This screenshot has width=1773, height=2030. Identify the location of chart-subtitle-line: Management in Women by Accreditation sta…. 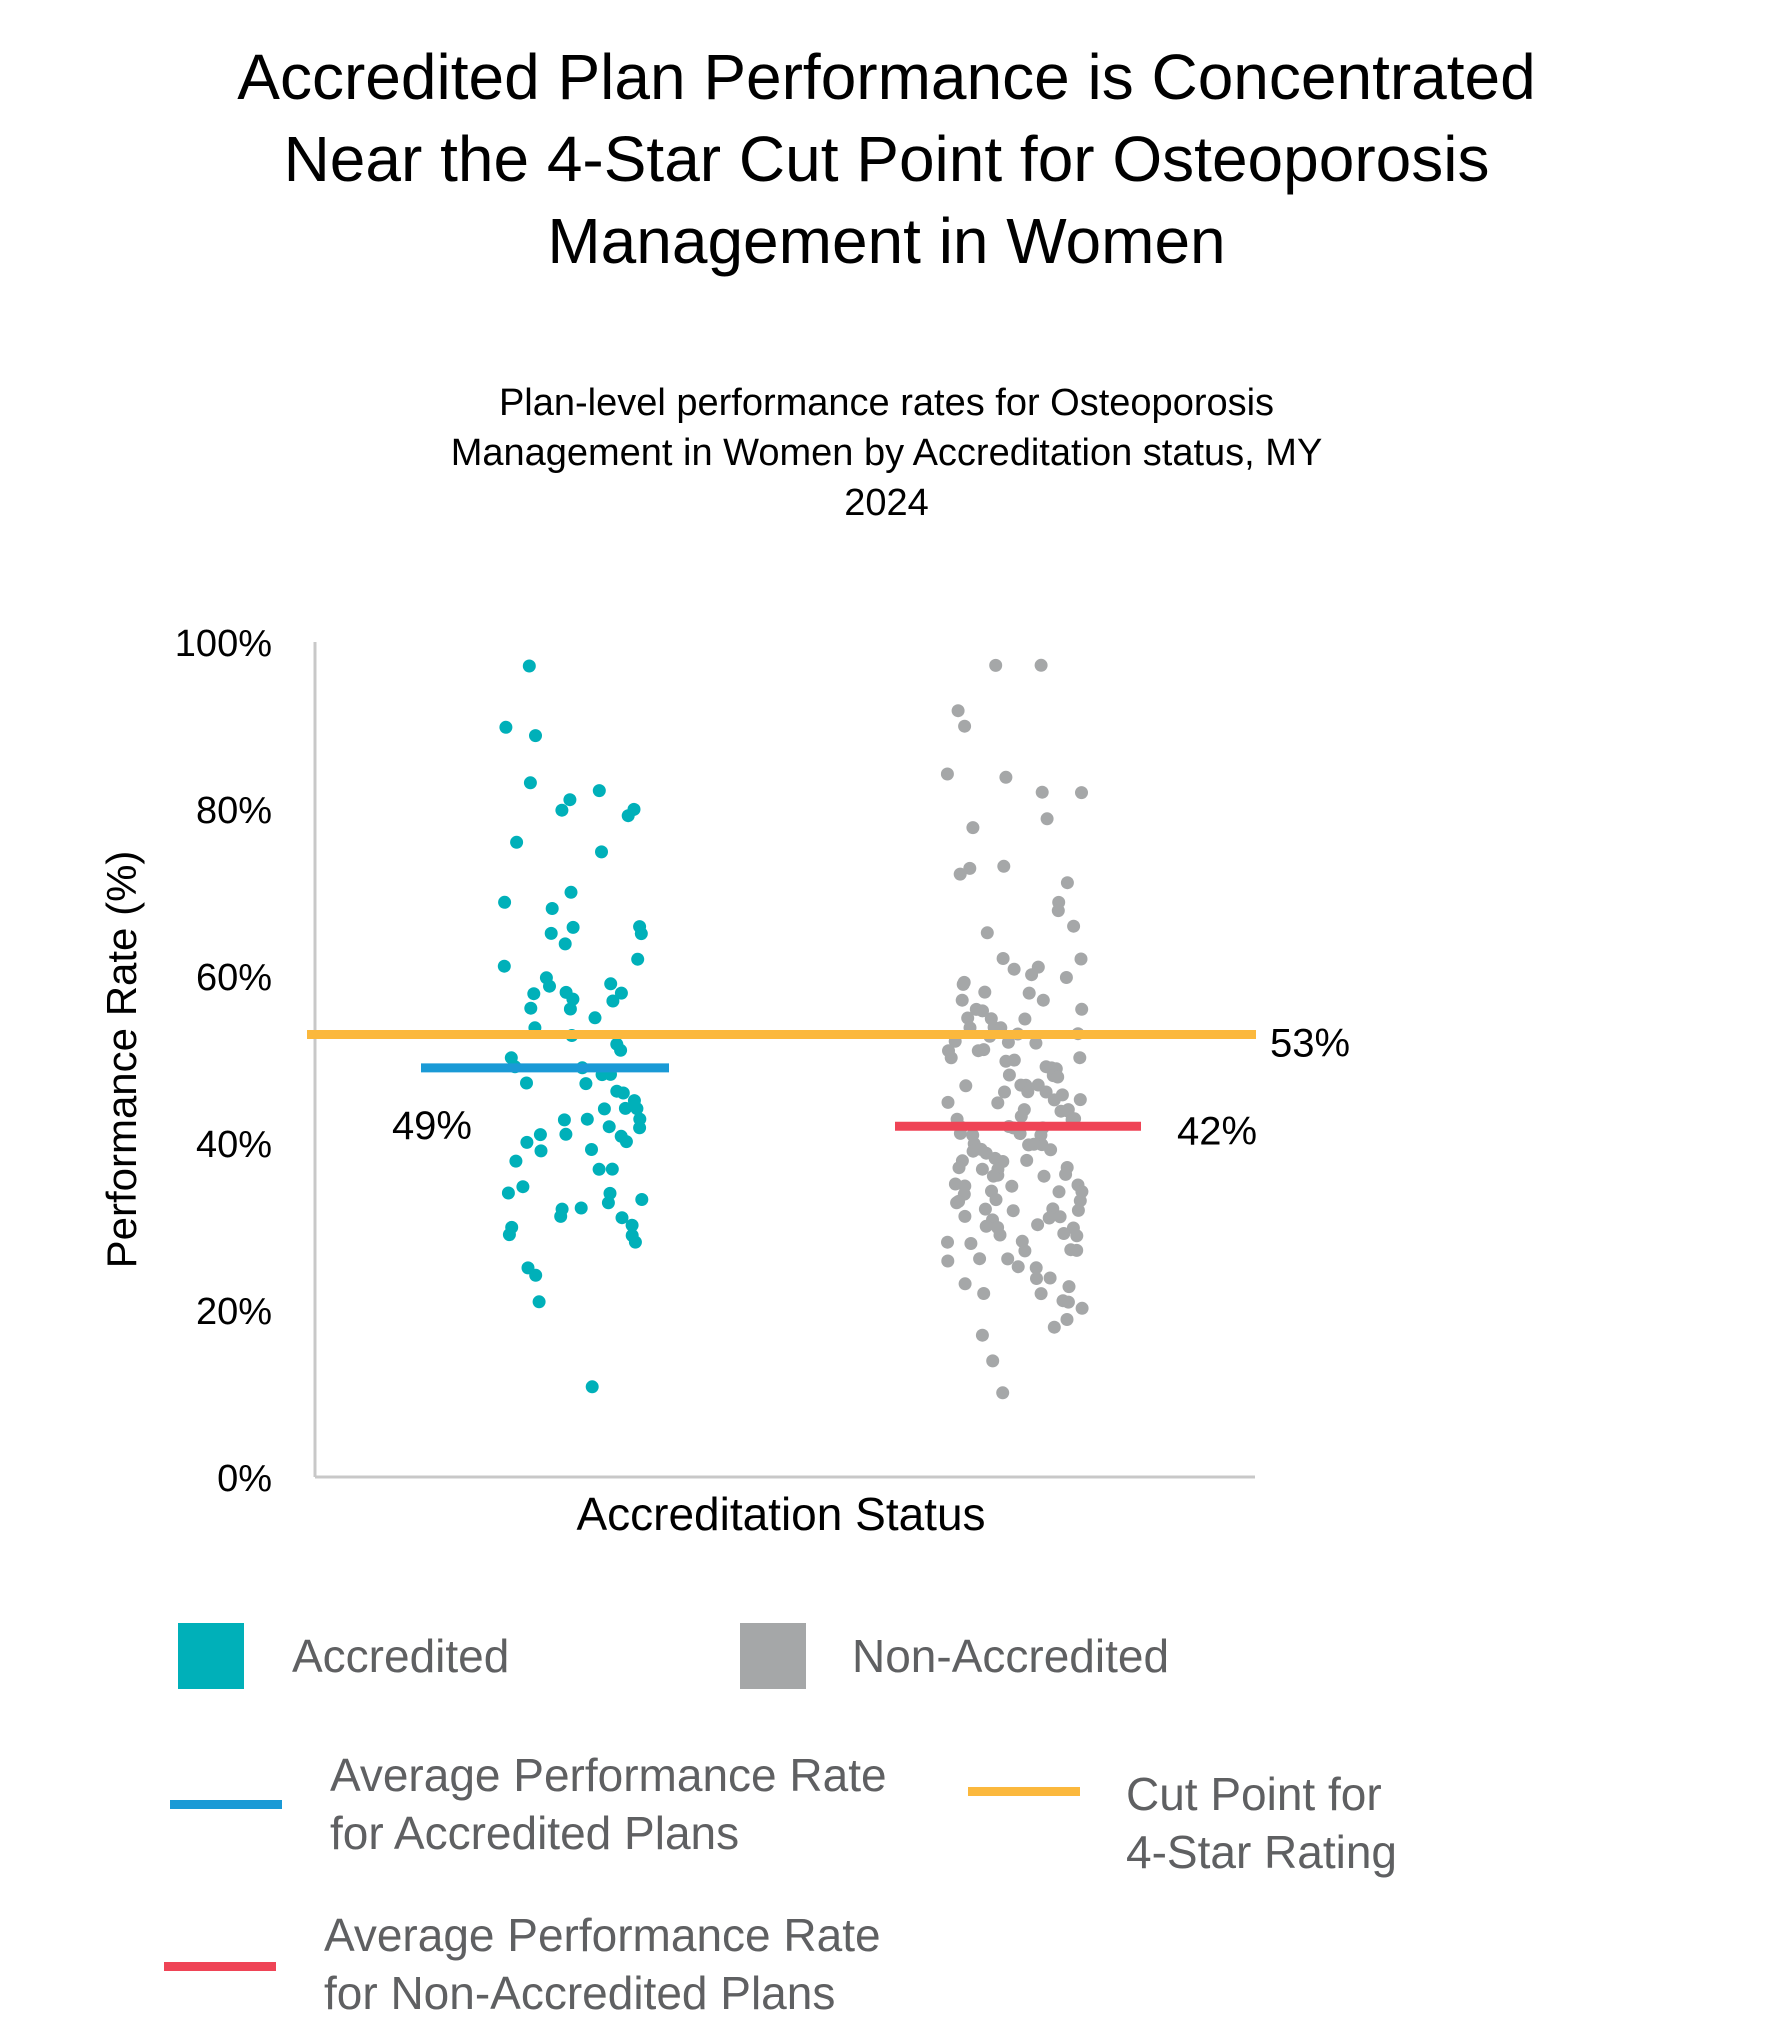
(886, 453).